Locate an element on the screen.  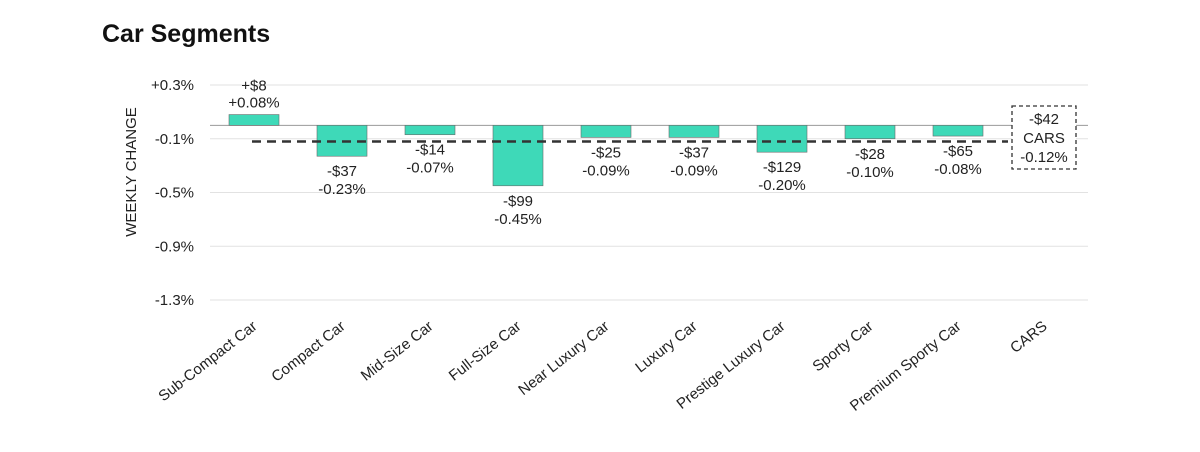
total-box-border is located at coordinates (1044, 137).